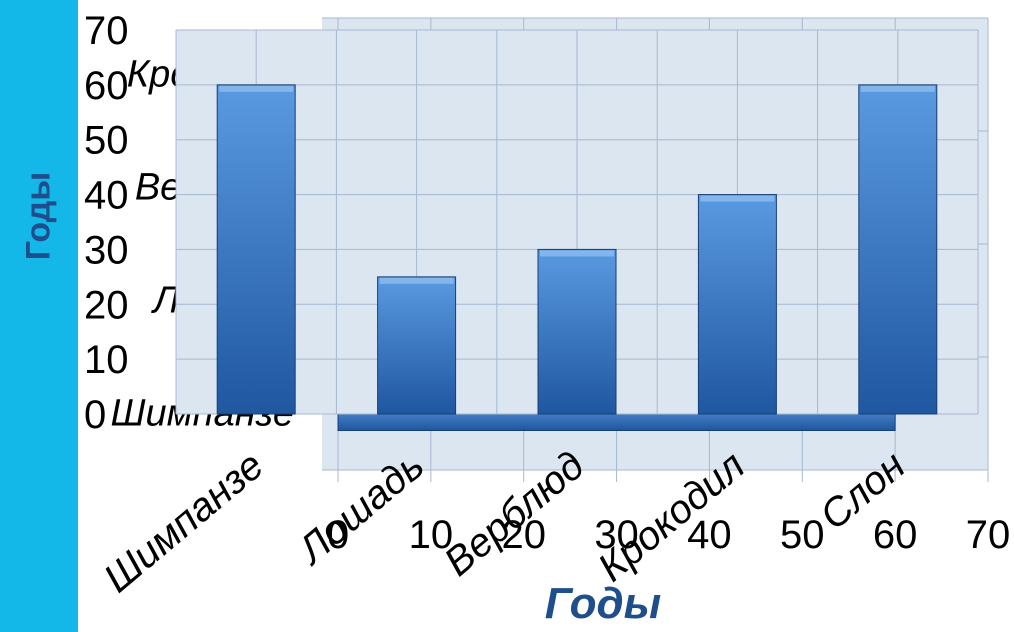  What do you see at coordinates (106, 86) in the screenshot?
I see `front-y-tick-label: 60` at bounding box center [106, 86].